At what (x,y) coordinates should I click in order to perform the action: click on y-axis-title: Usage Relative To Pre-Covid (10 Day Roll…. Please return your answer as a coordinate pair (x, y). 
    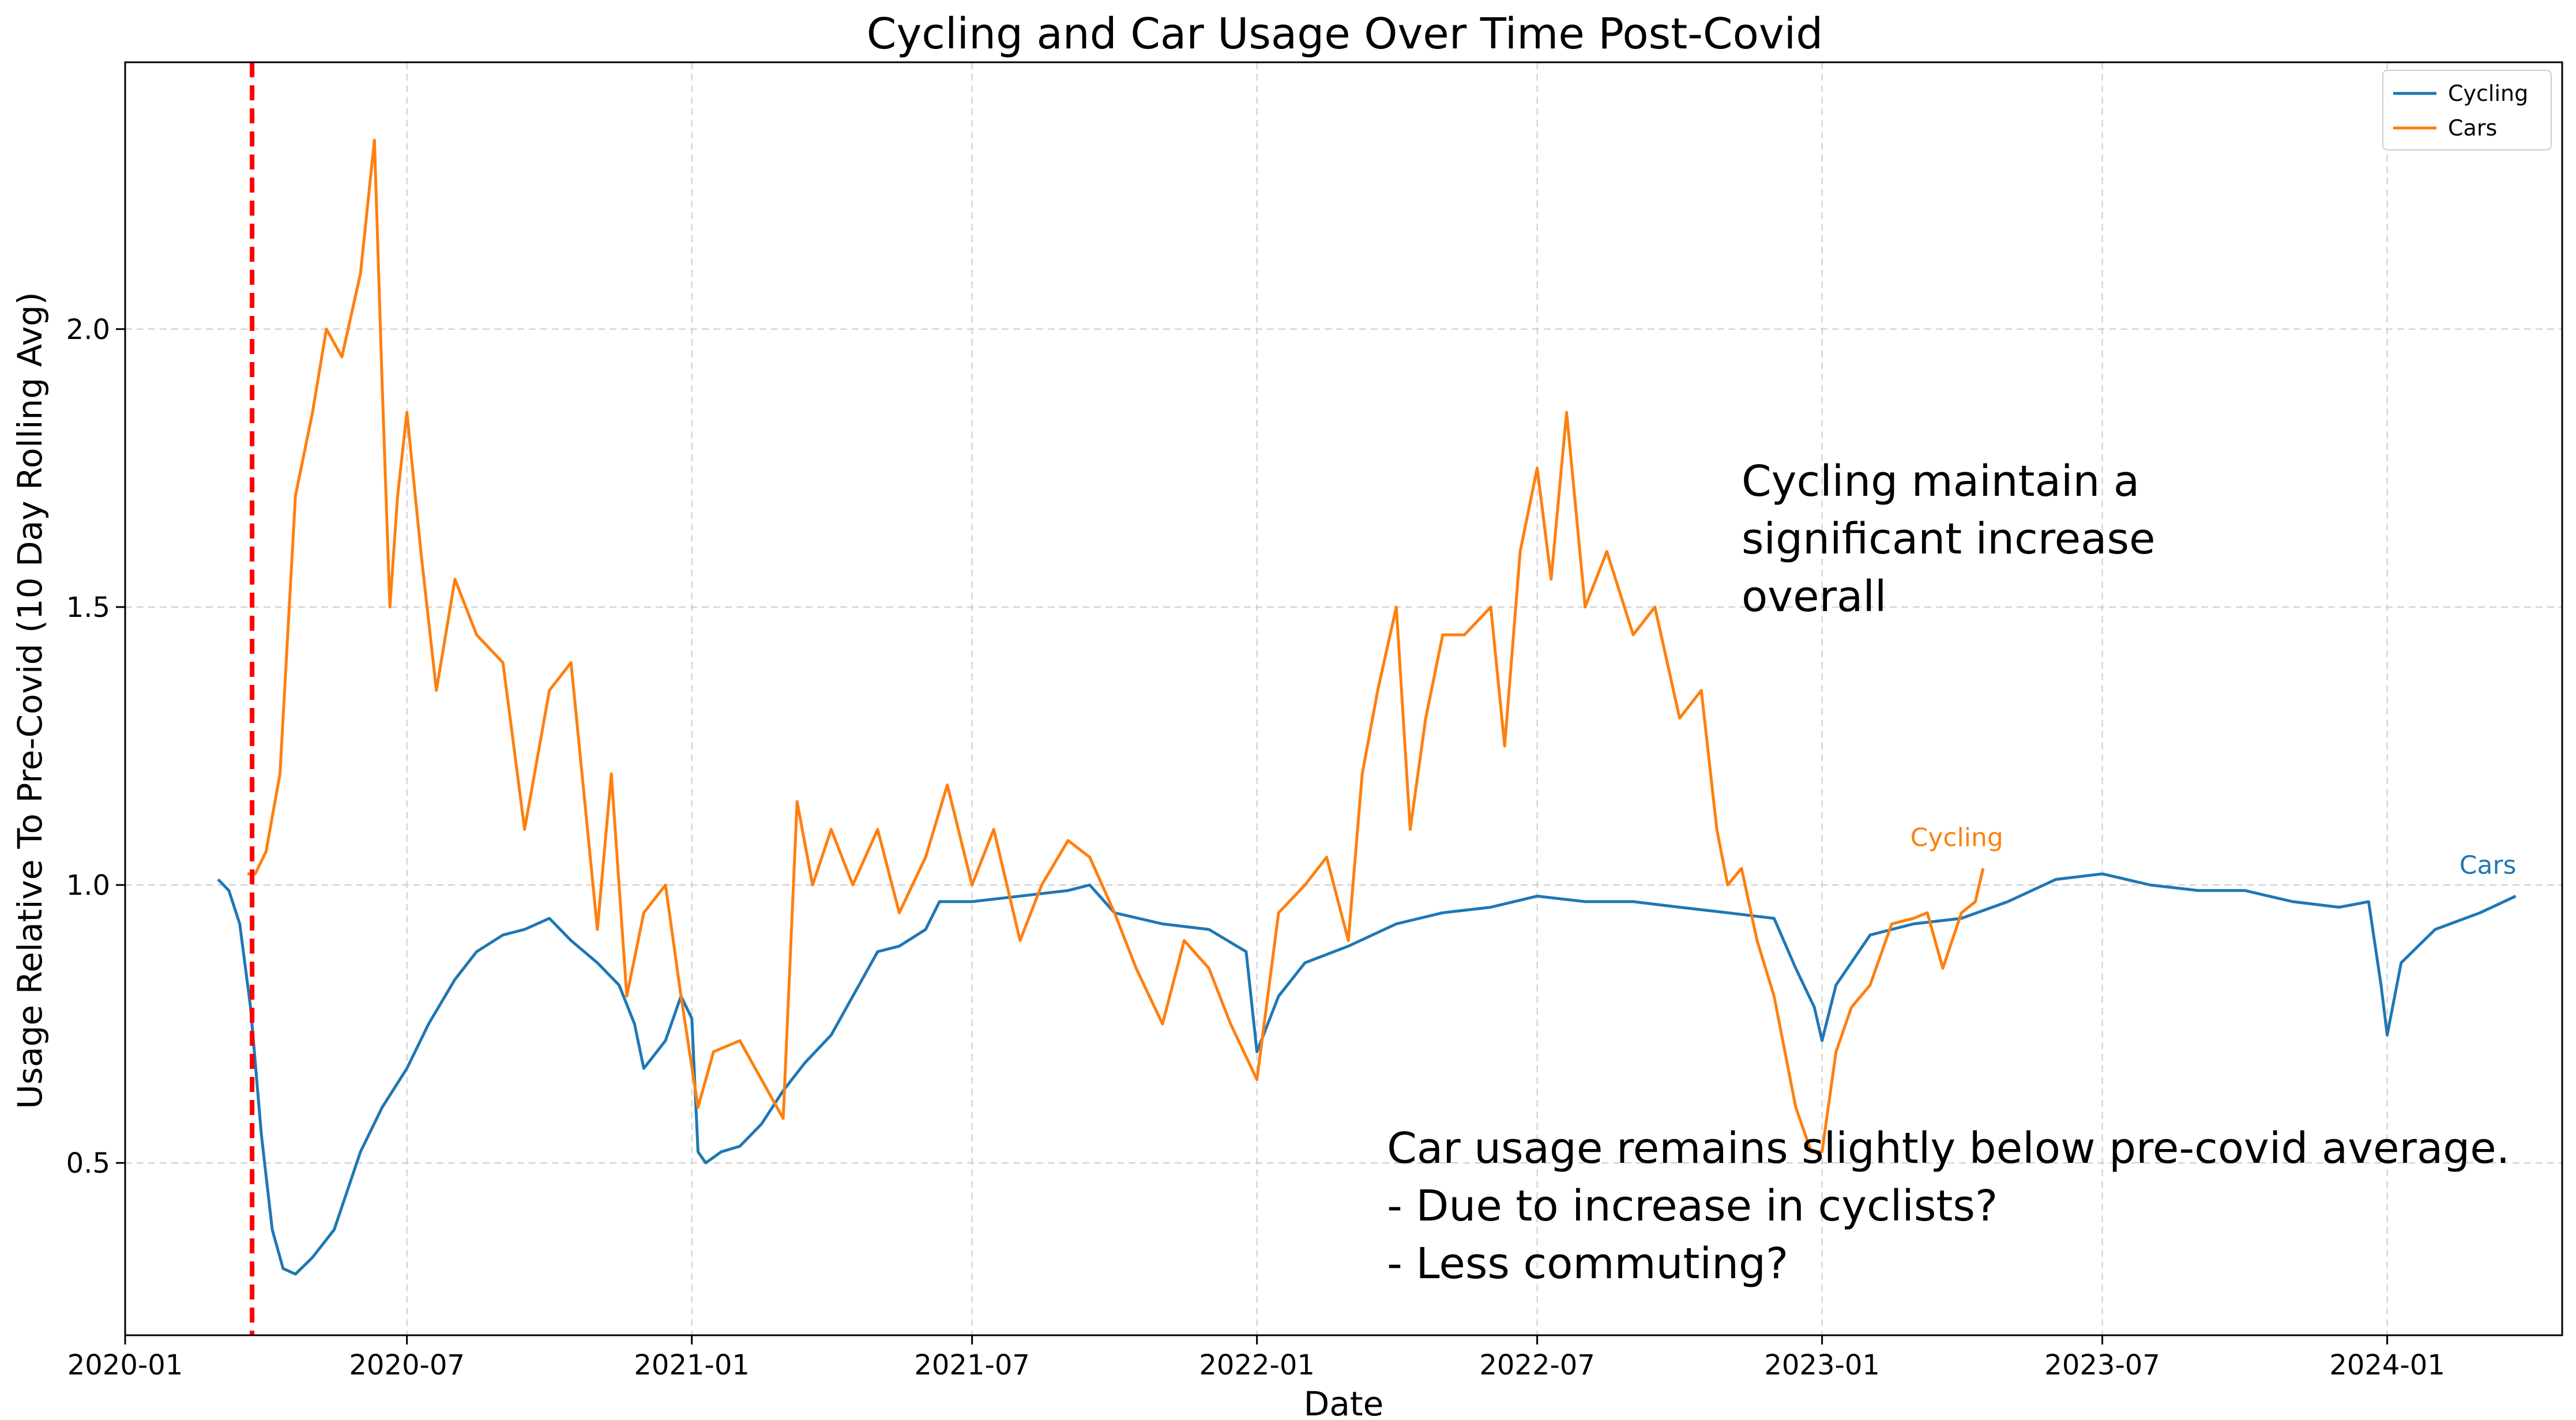
    Looking at the image, I should click on (30, 701).